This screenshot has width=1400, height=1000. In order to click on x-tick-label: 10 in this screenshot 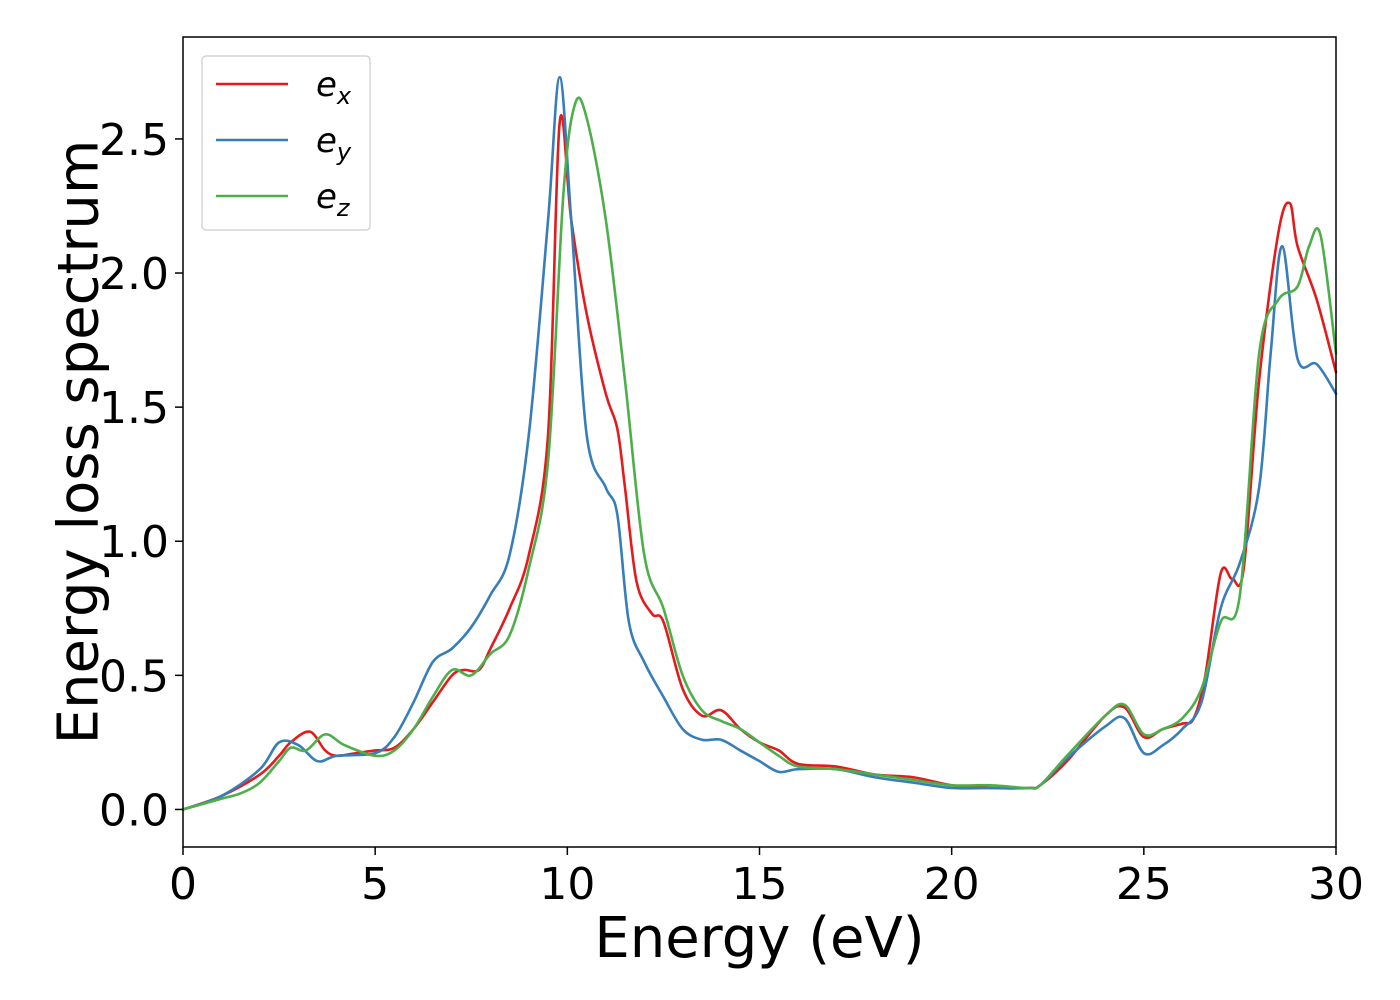, I will do `click(567, 884)`.